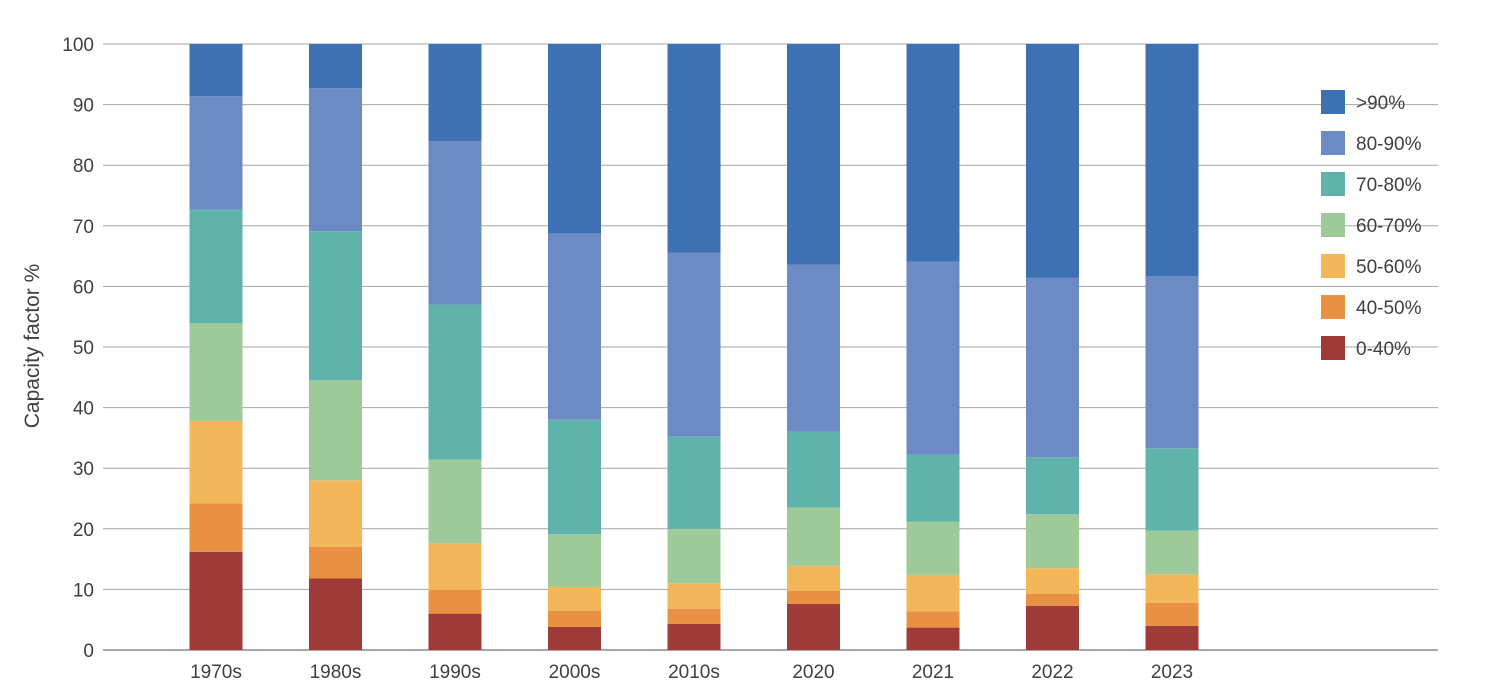 Image resolution: width=1492 pixels, height=692 pixels. What do you see at coordinates (83, 409) in the screenshot?
I see `y-tick-label: 40` at bounding box center [83, 409].